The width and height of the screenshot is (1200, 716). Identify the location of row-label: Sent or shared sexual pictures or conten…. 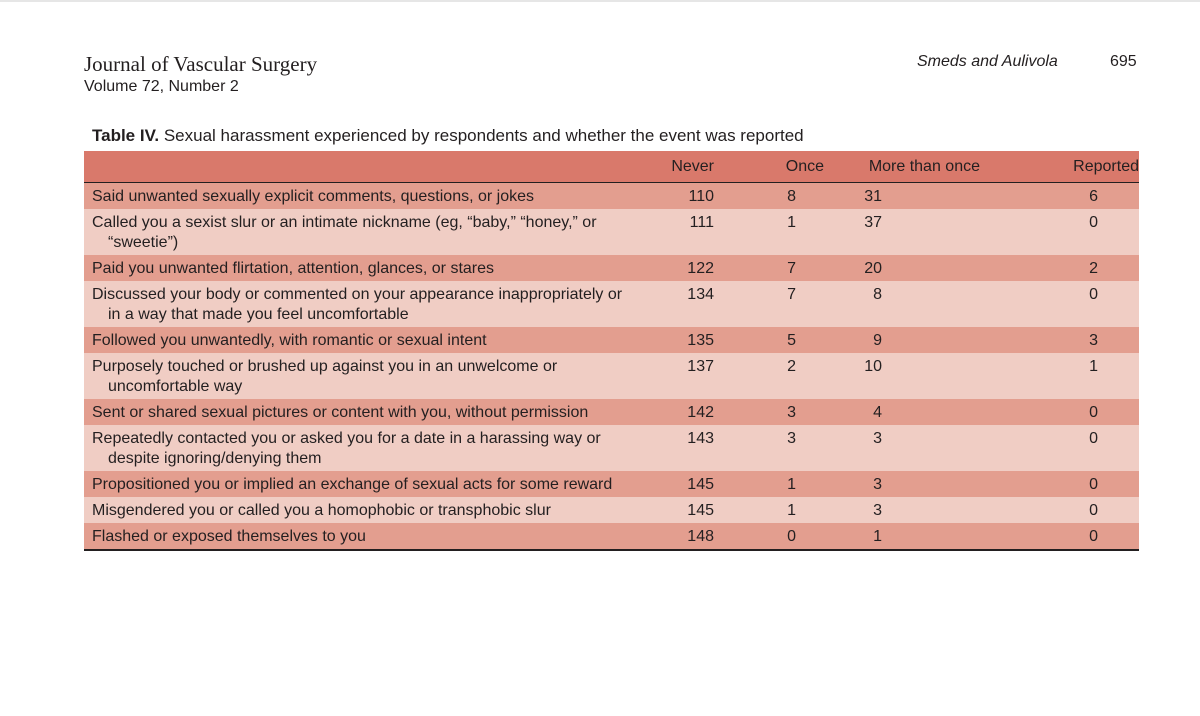
(358, 412).